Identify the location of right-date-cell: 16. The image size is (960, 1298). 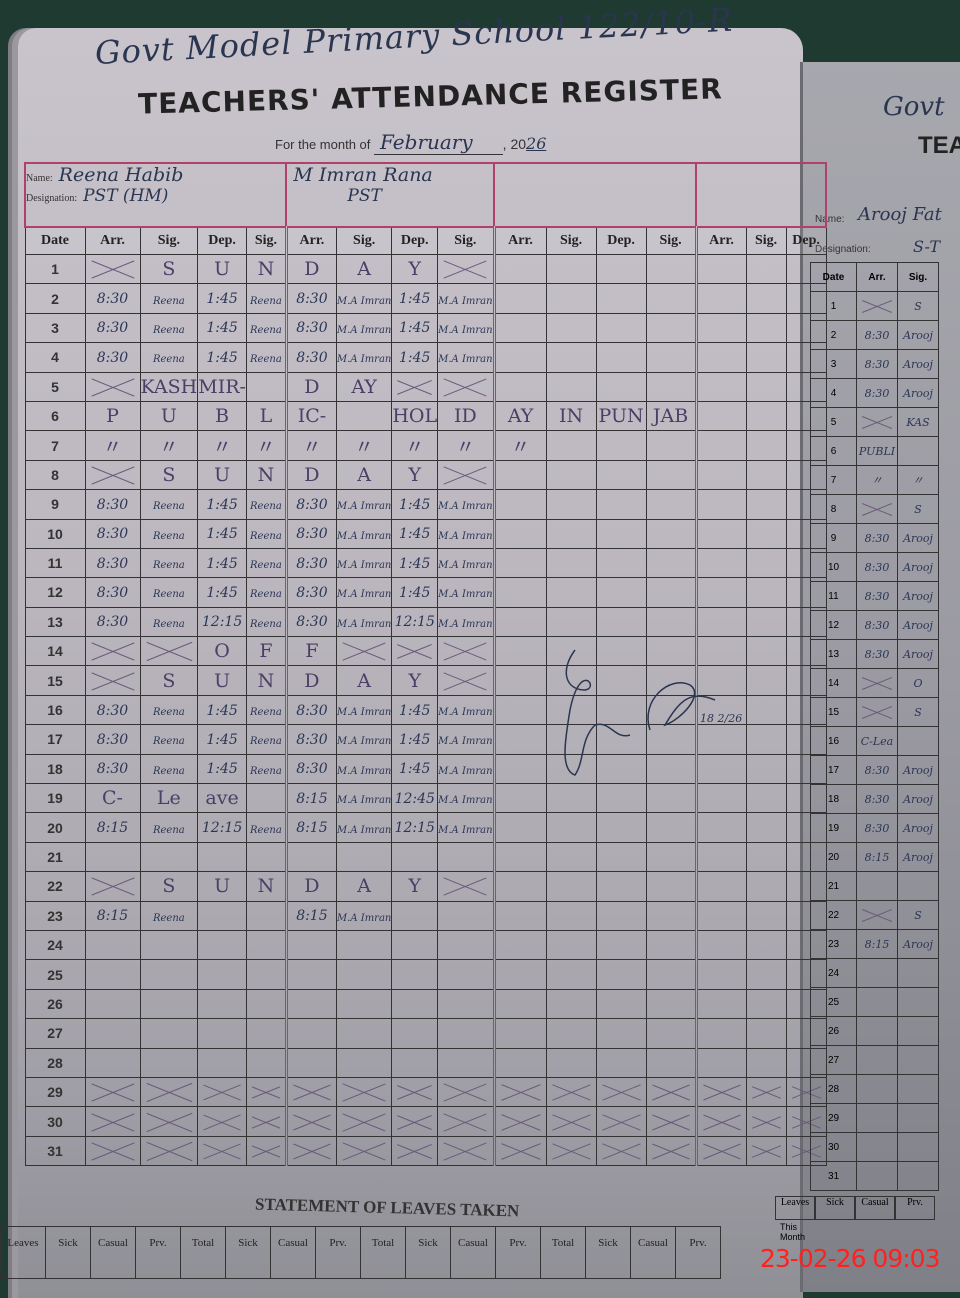
(833, 741).